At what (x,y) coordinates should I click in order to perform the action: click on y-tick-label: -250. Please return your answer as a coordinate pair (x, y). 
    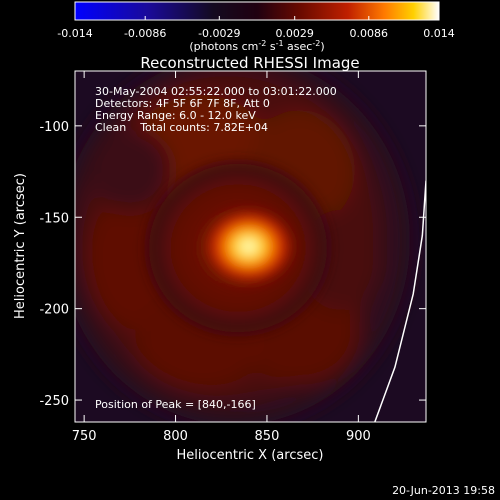
    Looking at the image, I should click on (54, 401).